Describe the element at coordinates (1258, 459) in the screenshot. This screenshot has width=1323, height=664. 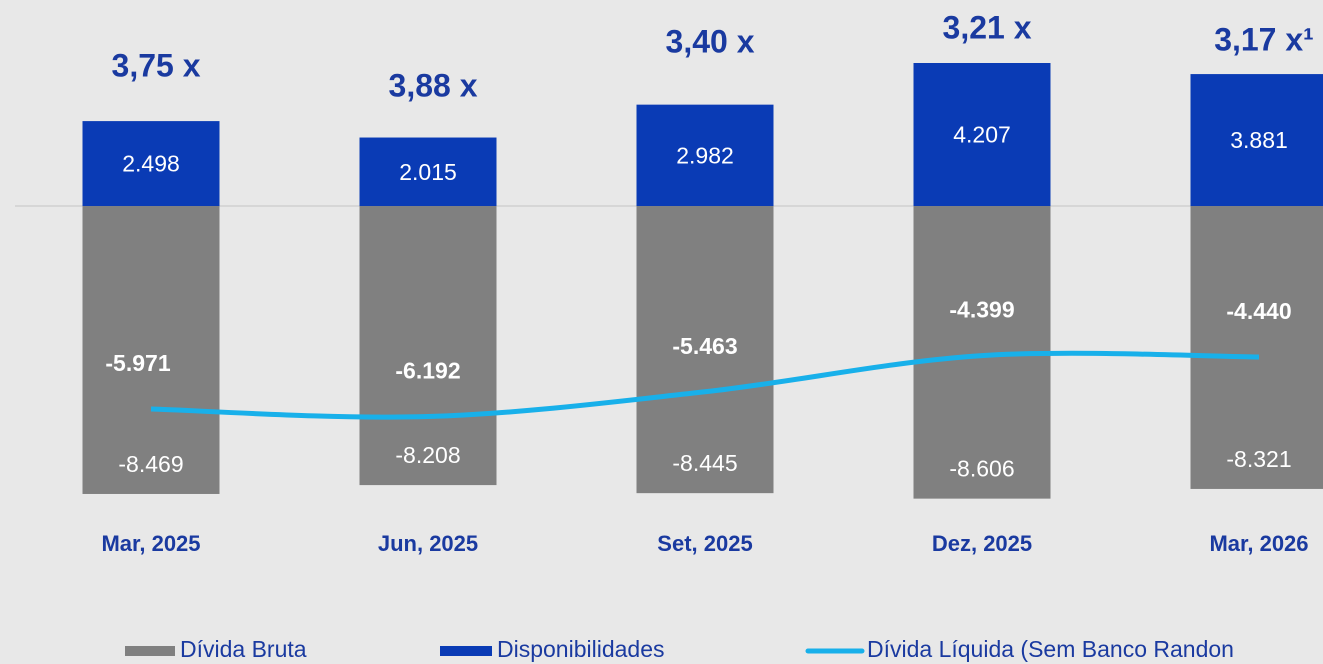
I see `data-label: -8.321` at that location.